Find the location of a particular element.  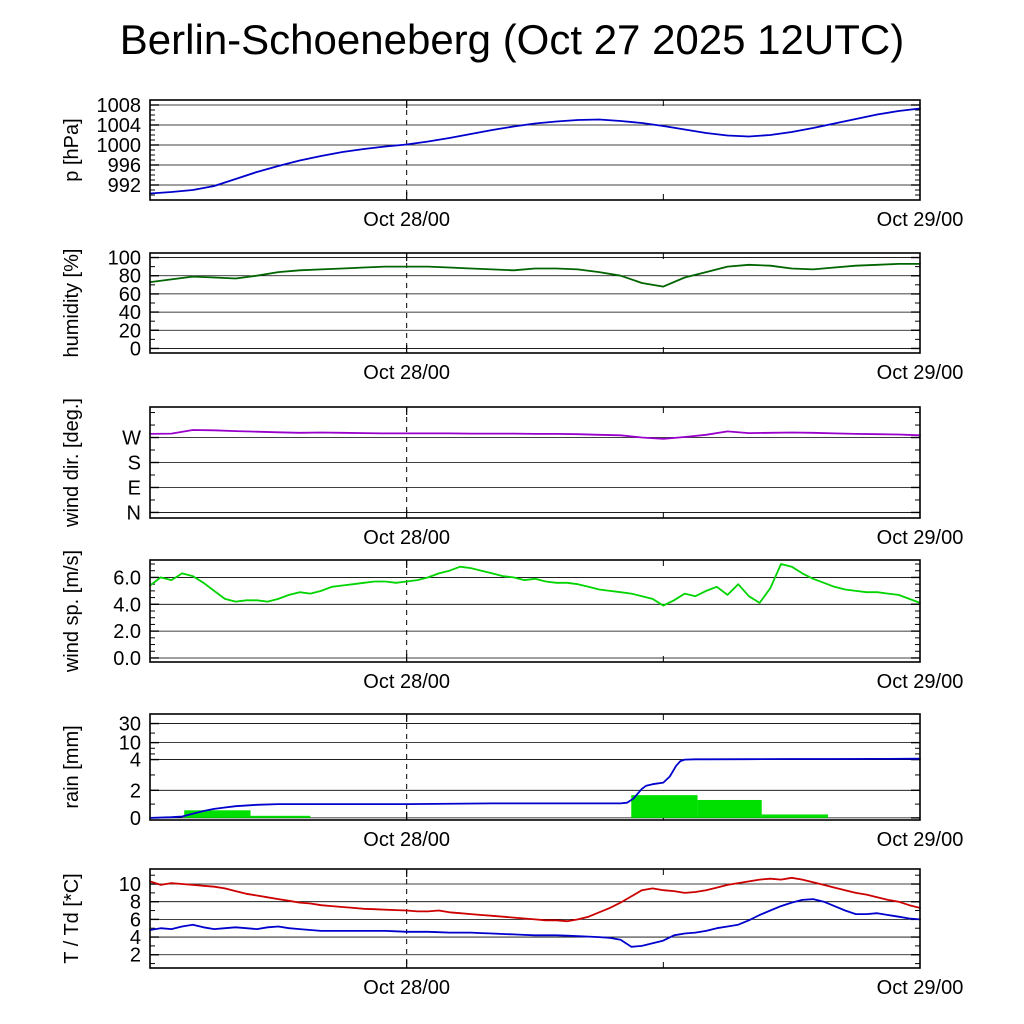

y-axis-label: wind sp. [m/s] is located at coordinates (72, 611).